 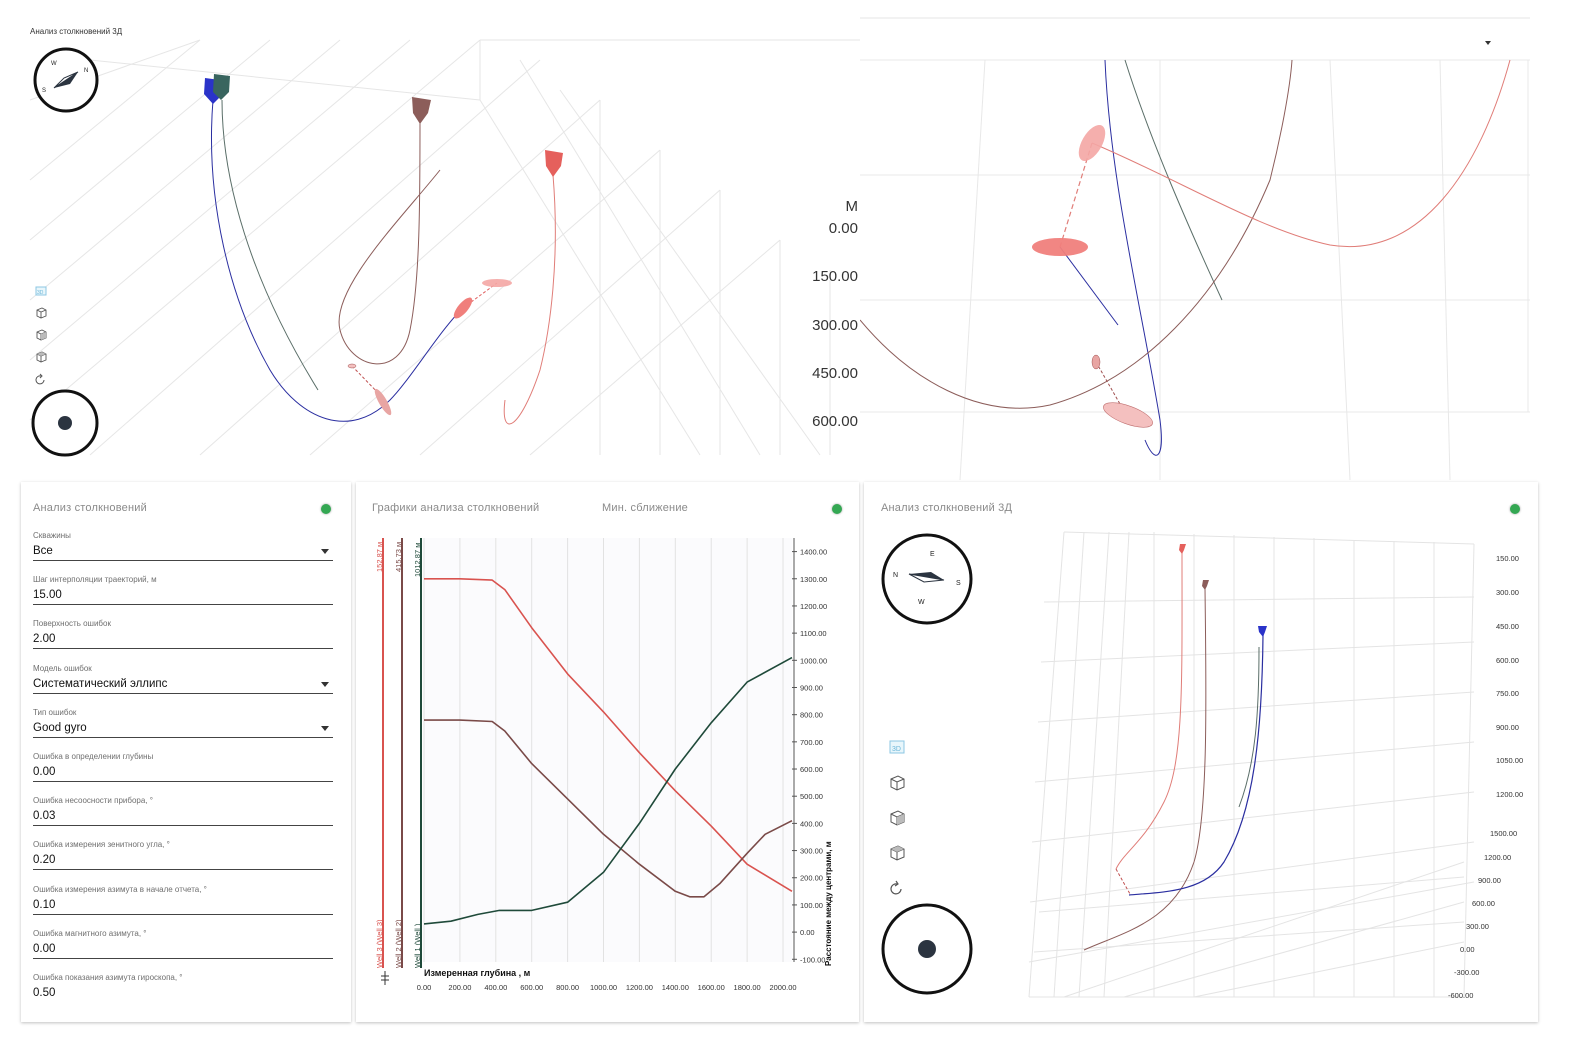 What do you see at coordinates (567, 987) in the screenshot?
I see `x-tick-label: 800.00` at bounding box center [567, 987].